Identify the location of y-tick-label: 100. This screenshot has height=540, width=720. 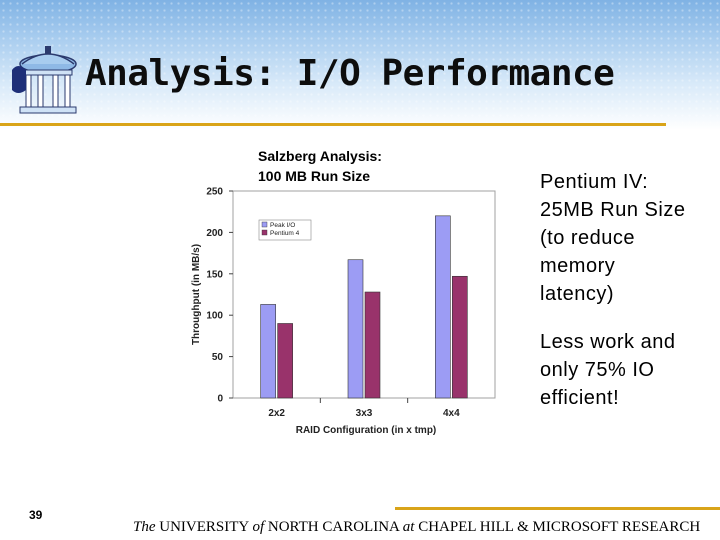
(214, 316).